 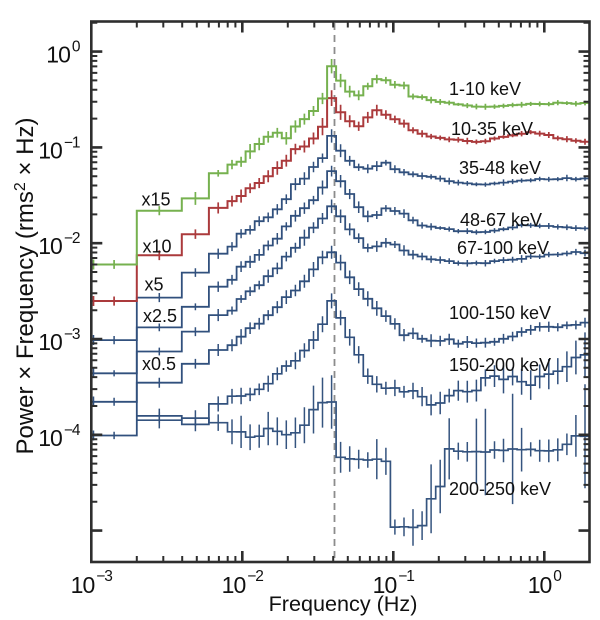 What do you see at coordinates (500, 168) in the screenshot?
I see `svg-text: 35-48 keV` at bounding box center [500, 168].